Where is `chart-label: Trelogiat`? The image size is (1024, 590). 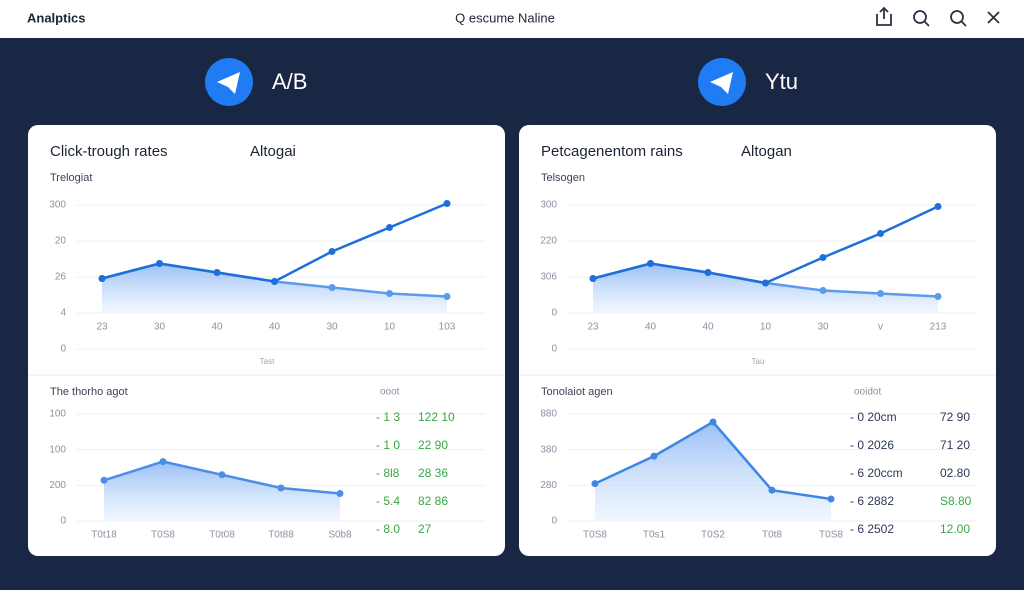 chart-label: Trelogiat is located at coordinates (71, 178).